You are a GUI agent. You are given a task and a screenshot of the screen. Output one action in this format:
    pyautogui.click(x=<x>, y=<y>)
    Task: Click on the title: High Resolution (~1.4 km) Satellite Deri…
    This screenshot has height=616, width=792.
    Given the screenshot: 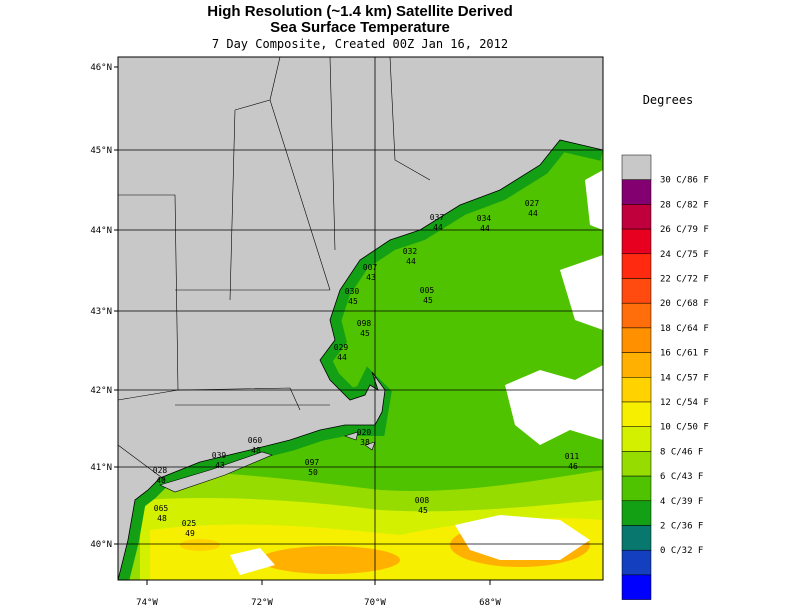 What is the action you would take?
    pyautogui.click(x=360, y=11)
    